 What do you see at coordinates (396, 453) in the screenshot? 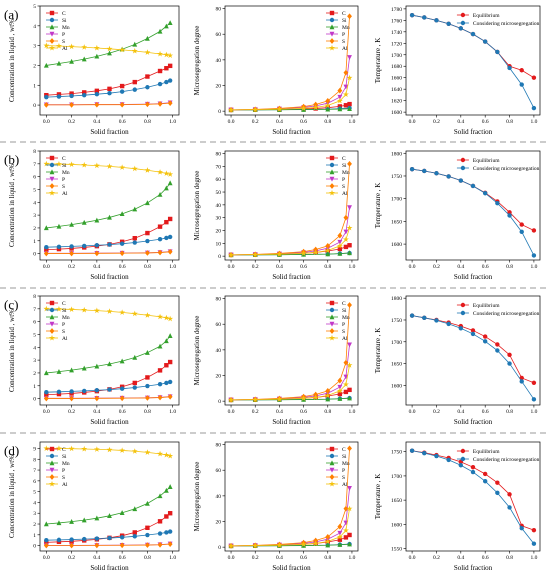
I see `y-tick-label: 1750` at bounding box center [396, 453].